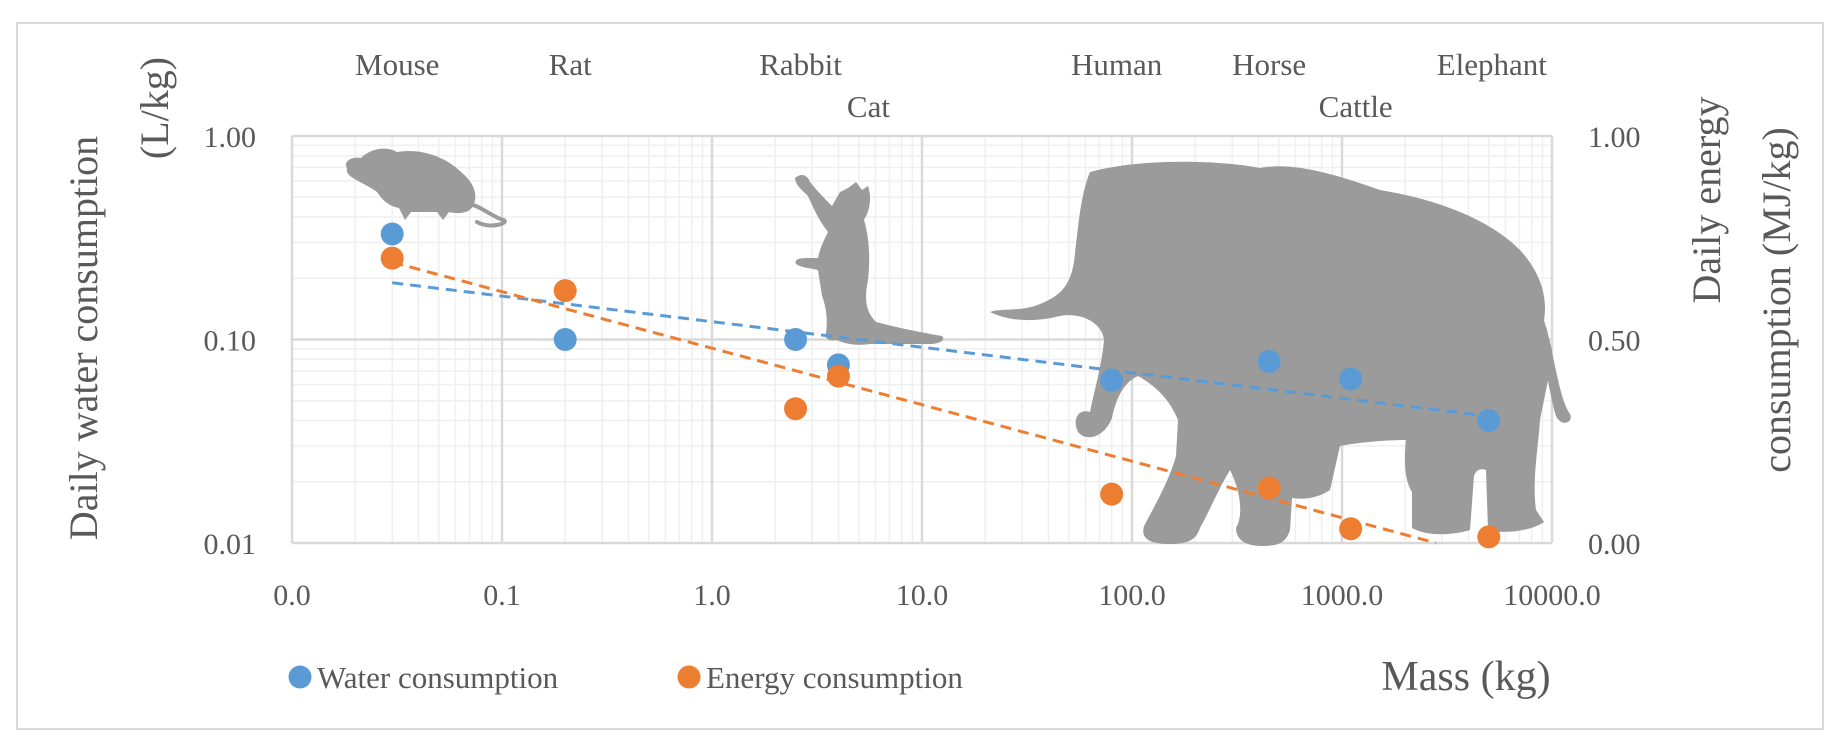  What do you see at coordinates (397, 64) in the screenshot?
I see `animal-label: Mouse` at bounding box center [397, 64].